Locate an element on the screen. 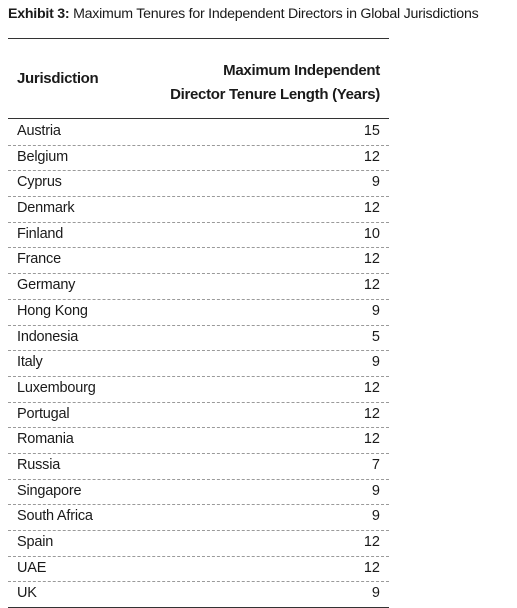 The height and width of the screenshot is (608, 517). jurisdiction-cell: Singapore is located at coordinates (49, 490).